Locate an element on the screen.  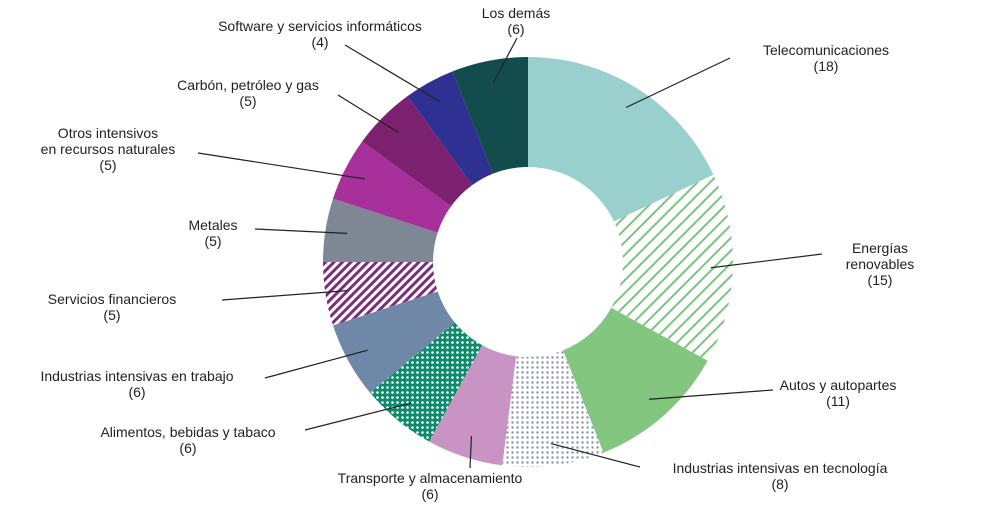
category-label: Otros intensivos en recursos naturales is located at coordinates (108, 141).